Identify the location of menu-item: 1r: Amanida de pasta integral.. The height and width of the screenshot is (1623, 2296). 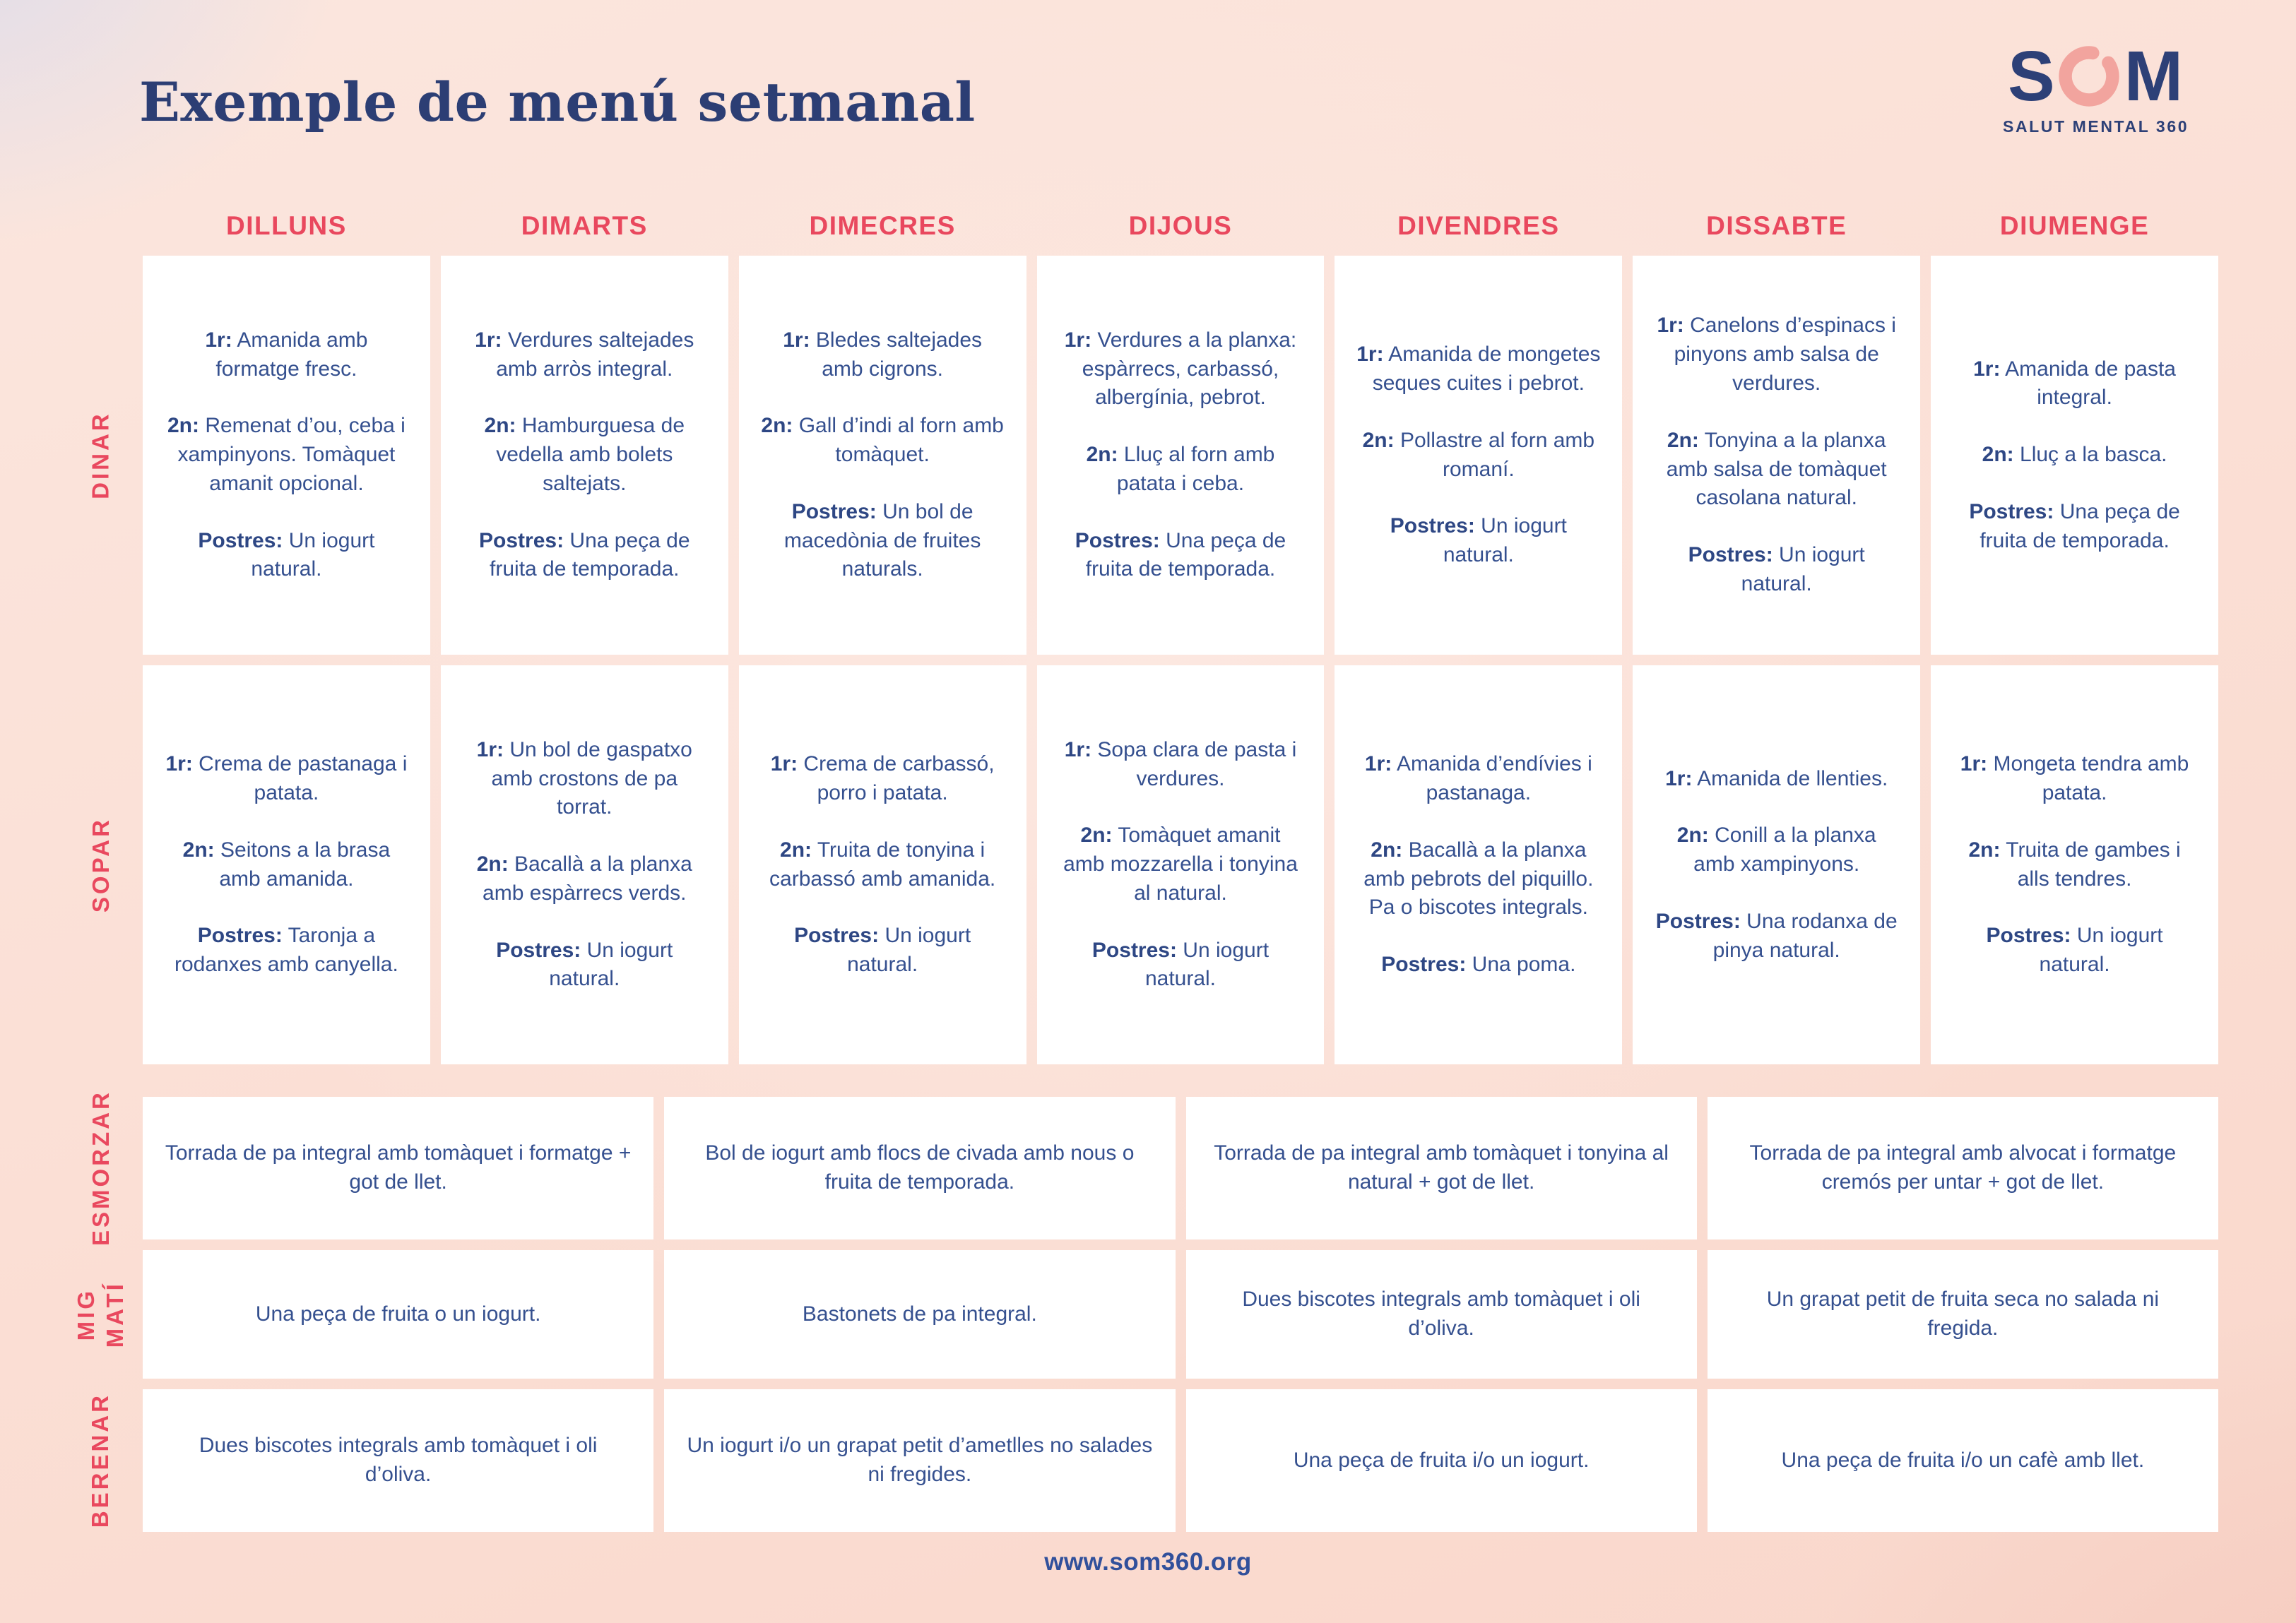
(2074, 383).